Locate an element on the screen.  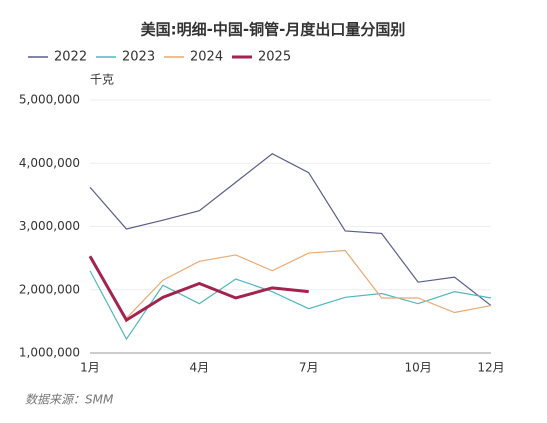
y-tick-label: 2,000,000 is located at coordinates (49, 289).